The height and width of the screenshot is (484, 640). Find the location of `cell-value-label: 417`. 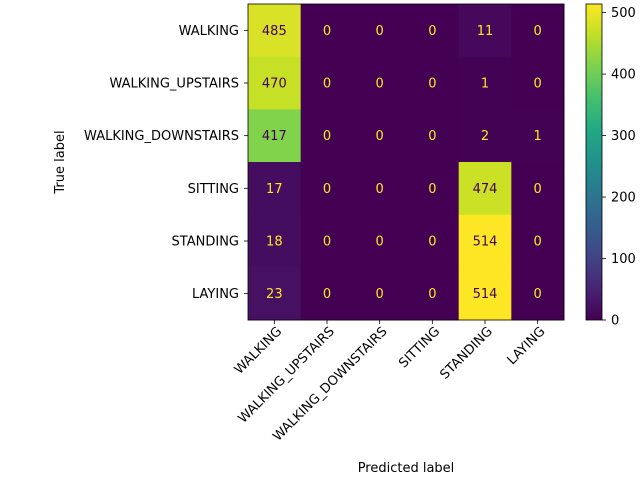

cell-value-label: 417 is located at coordinates (274, 136).